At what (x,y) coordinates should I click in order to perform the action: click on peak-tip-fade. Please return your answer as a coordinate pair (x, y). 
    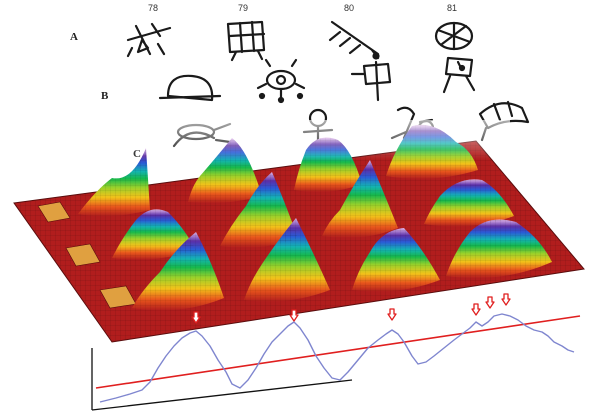
    Looking at the image, I should click on (300, 140).